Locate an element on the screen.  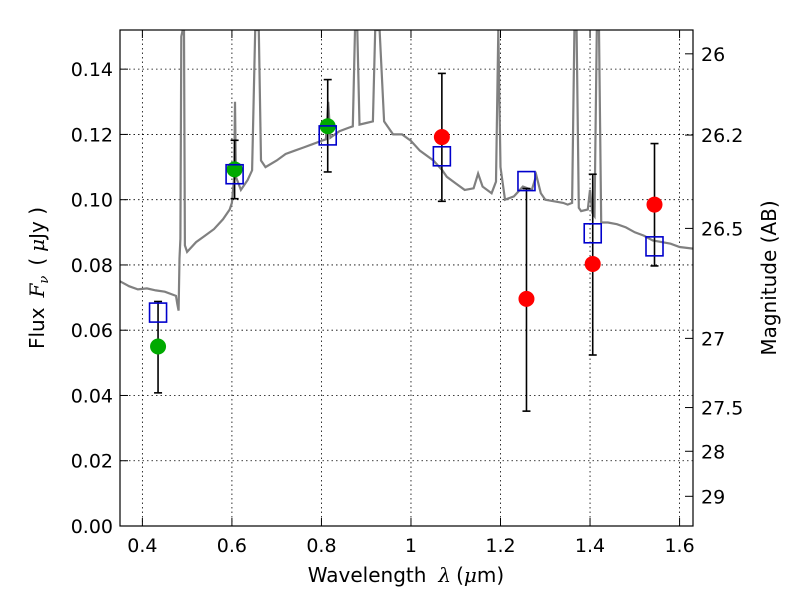
y2-tick-label: 26 is located at coordinates (713, 55).